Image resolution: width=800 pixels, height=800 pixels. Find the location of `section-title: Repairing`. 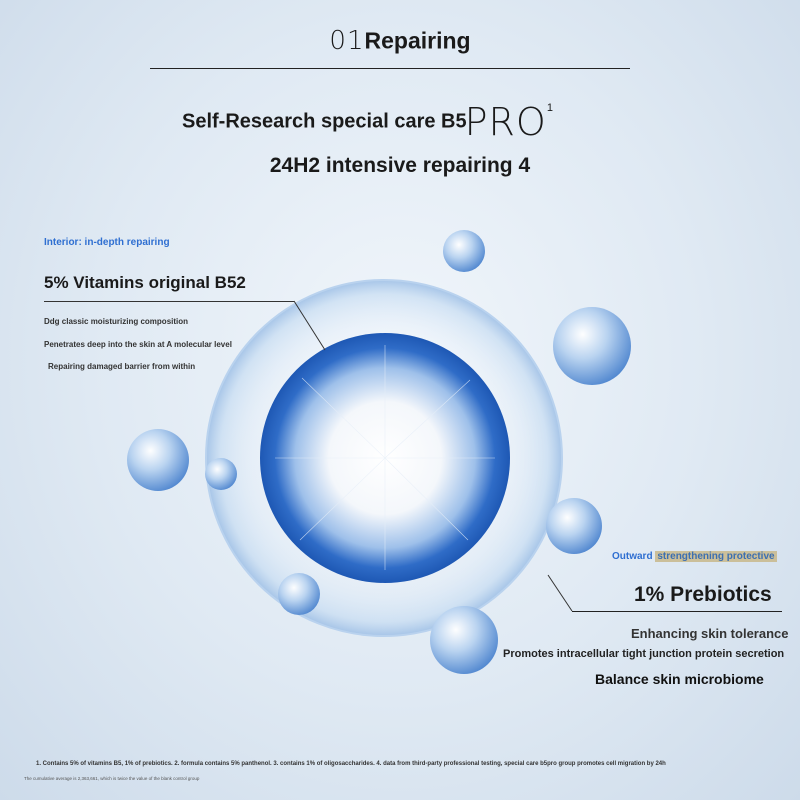

section-title: Repairing is located at coordinates (417, 40).